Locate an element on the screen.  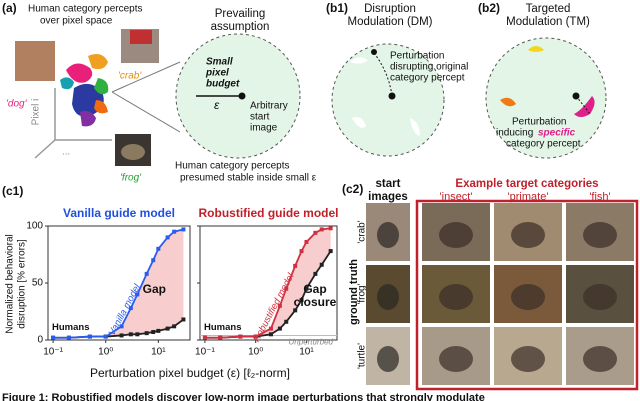
start-label: start is located at coordinates (260, 117).